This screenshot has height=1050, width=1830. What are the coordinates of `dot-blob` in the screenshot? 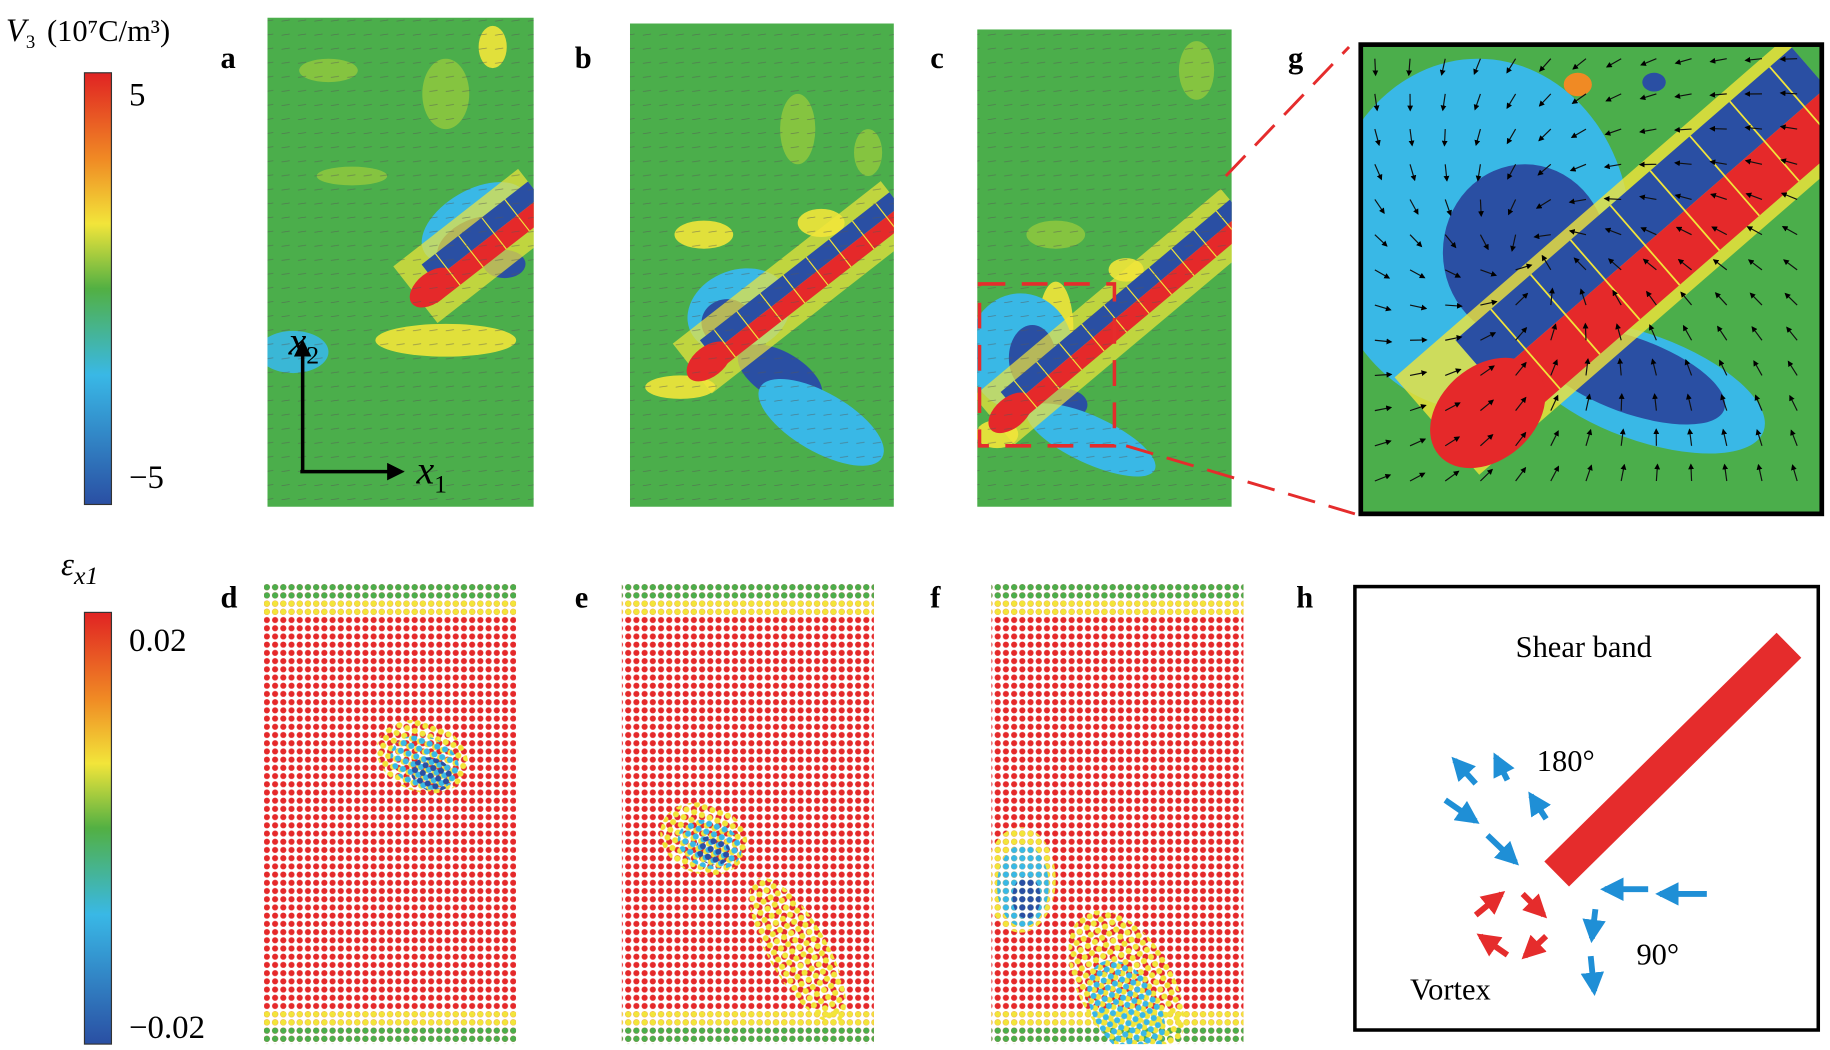 It's located at (797, 950).